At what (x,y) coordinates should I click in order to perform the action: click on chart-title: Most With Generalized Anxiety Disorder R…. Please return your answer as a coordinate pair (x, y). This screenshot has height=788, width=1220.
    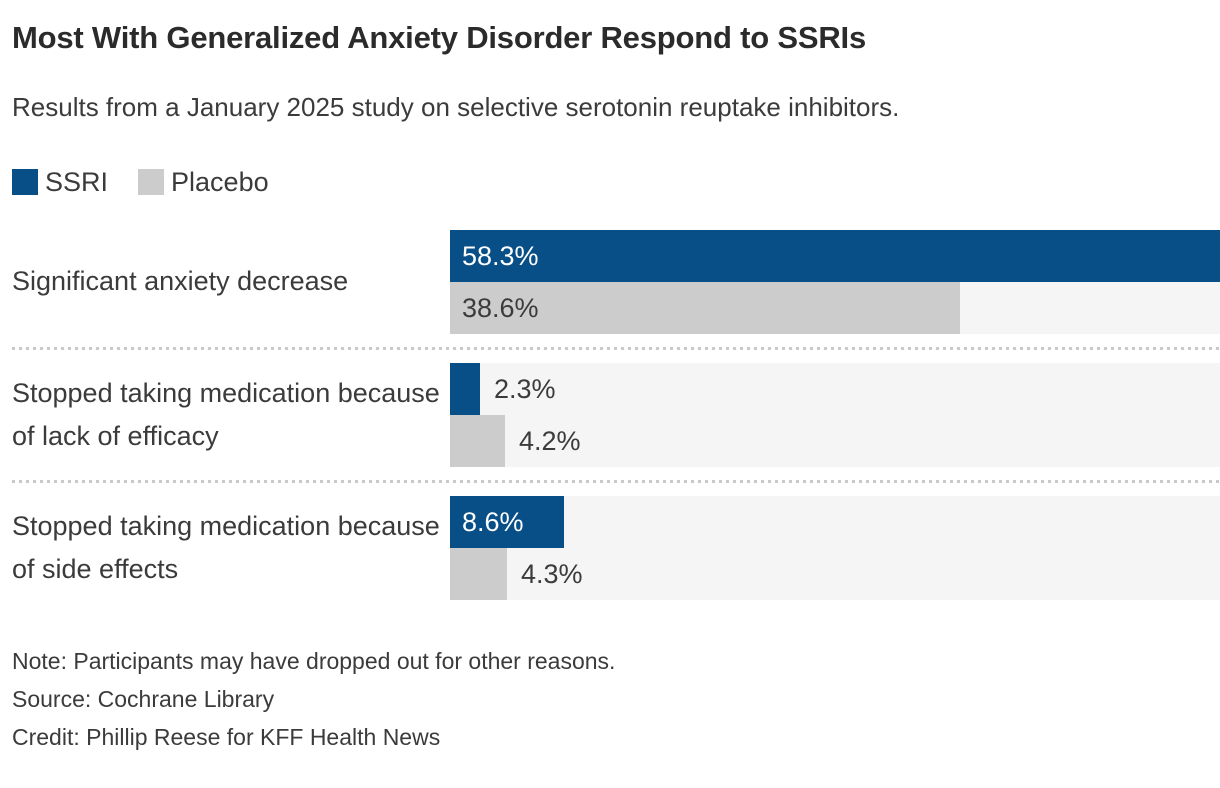
    Looking at the image, I should click on (439, 37).